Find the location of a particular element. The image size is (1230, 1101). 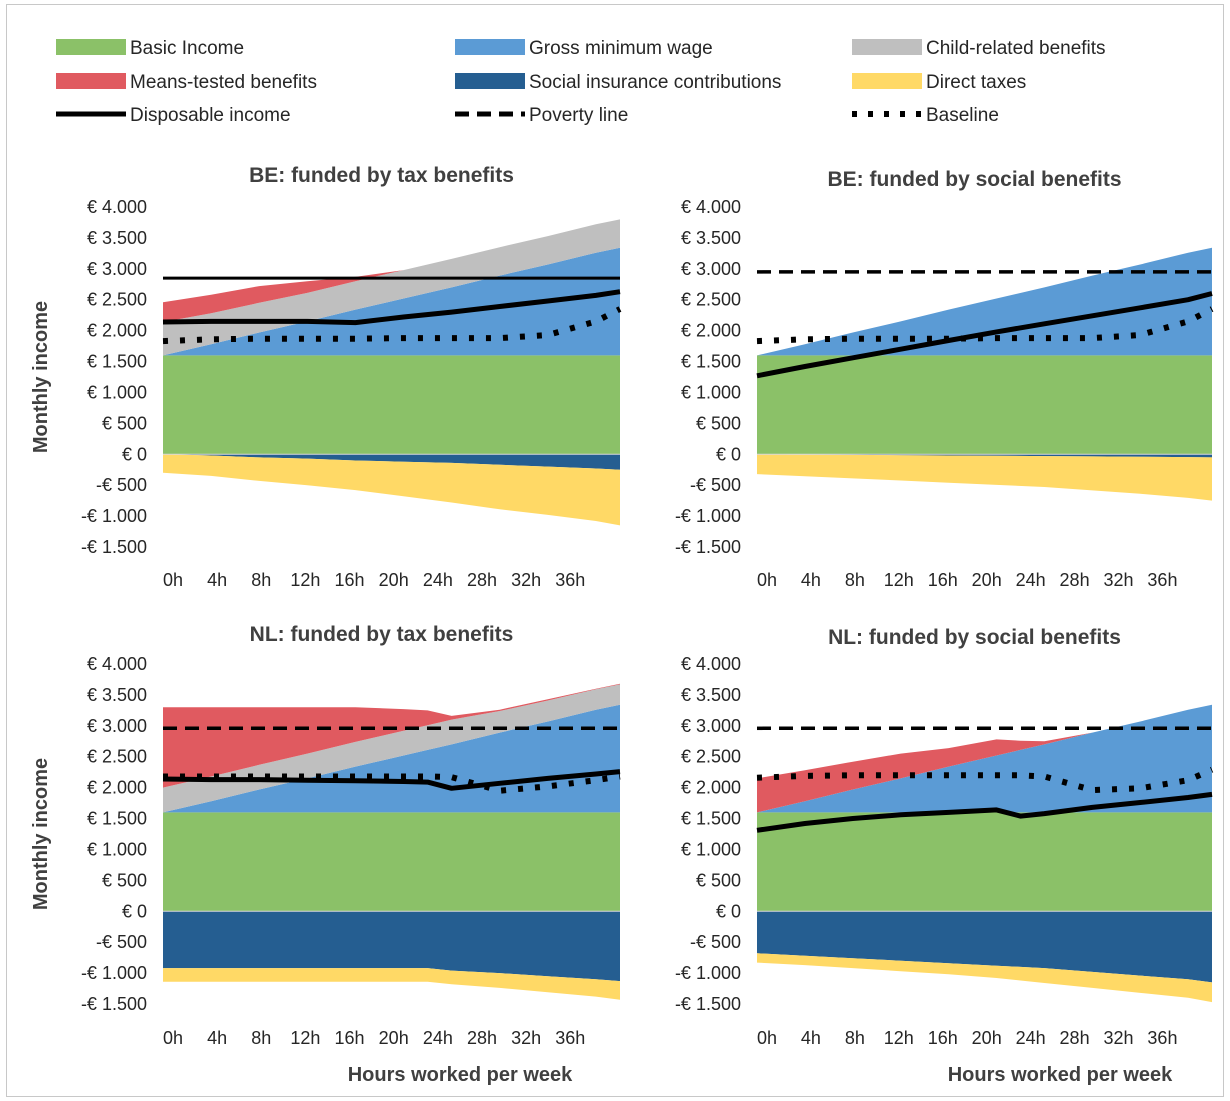

legend-label: Social insurance contributions is located at coordinates (655, 82).